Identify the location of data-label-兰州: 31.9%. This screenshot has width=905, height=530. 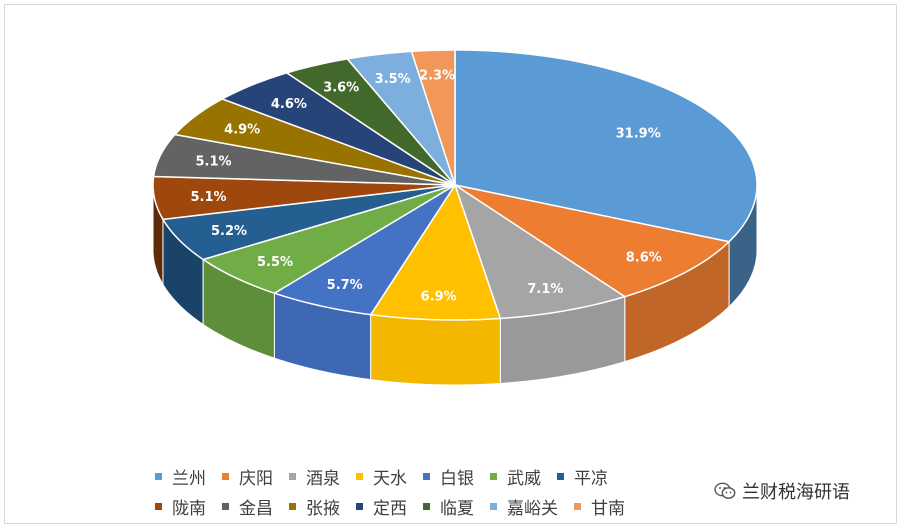
(638, 134).